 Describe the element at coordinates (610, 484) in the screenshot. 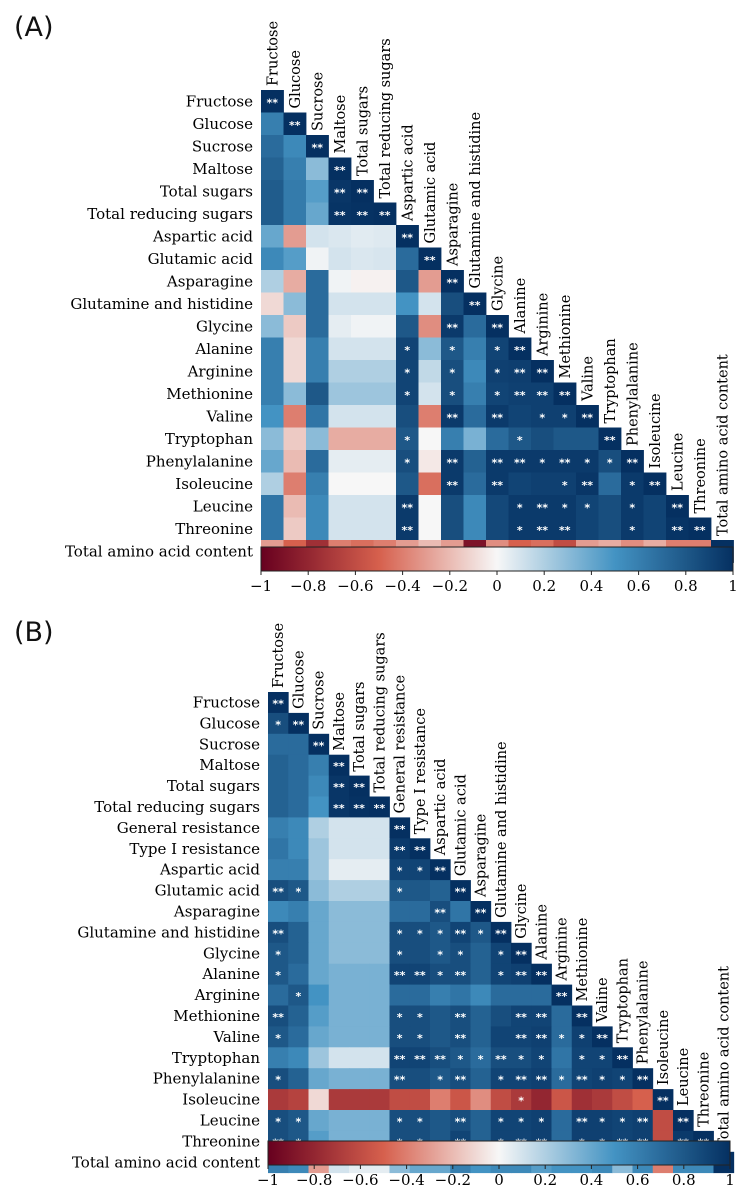

I see `cell-isoleucine-x-tryptophan` at that location.